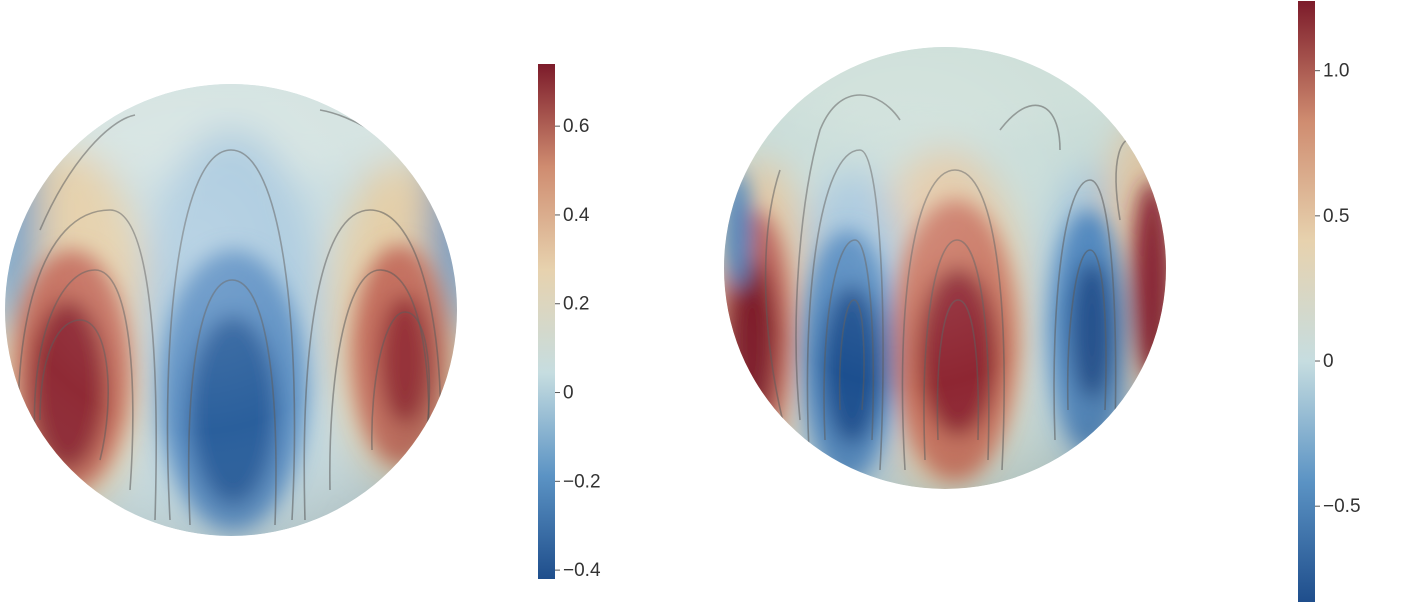 The image size is (1413, 609). Describe the element at coordinates (1306, 301) in the screenshot. I see `colorbar-right-bar` at that location.